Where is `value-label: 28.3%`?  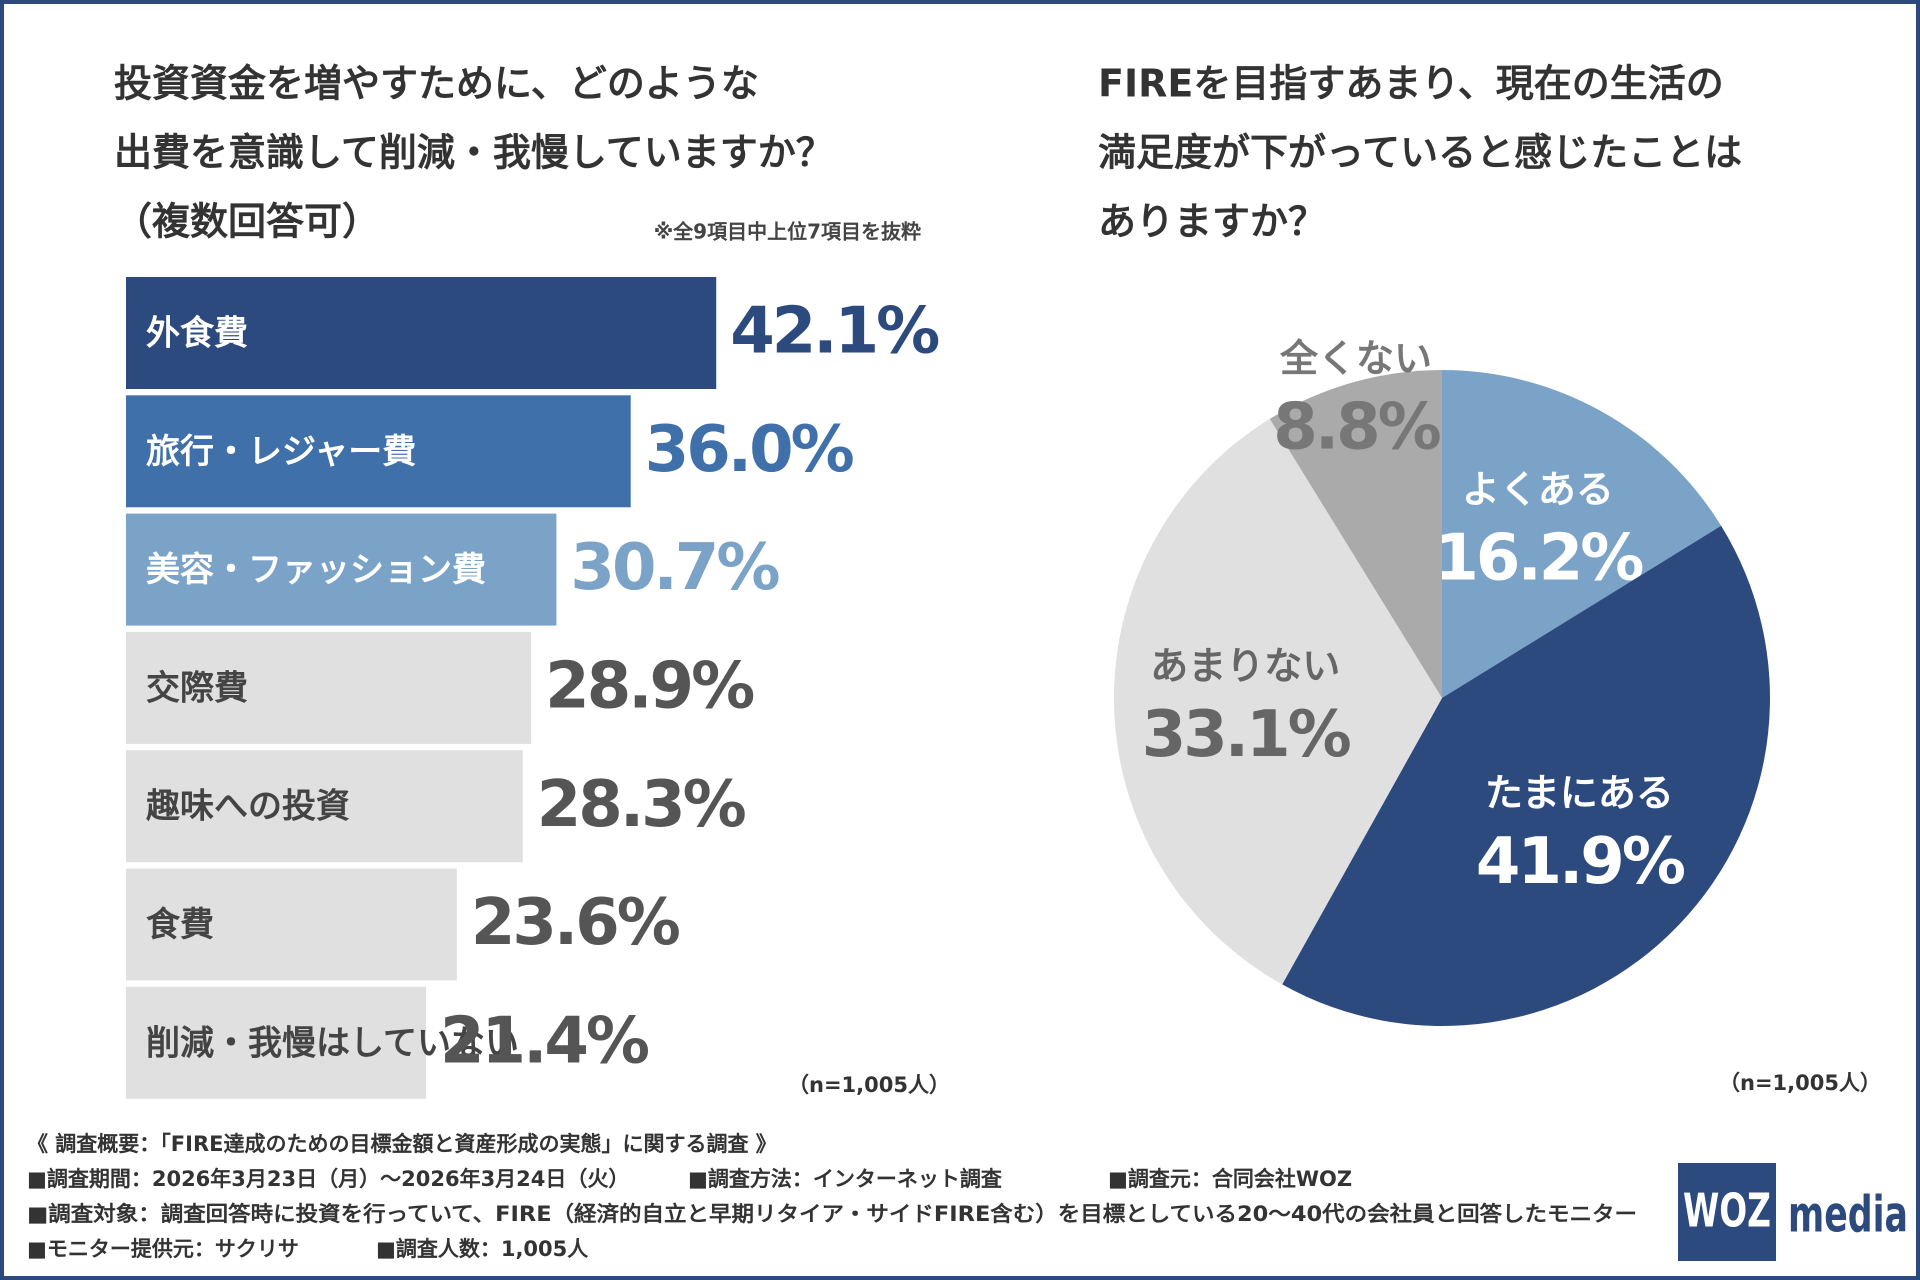 value-label: 28.3% is located at coordinates (641, 805).